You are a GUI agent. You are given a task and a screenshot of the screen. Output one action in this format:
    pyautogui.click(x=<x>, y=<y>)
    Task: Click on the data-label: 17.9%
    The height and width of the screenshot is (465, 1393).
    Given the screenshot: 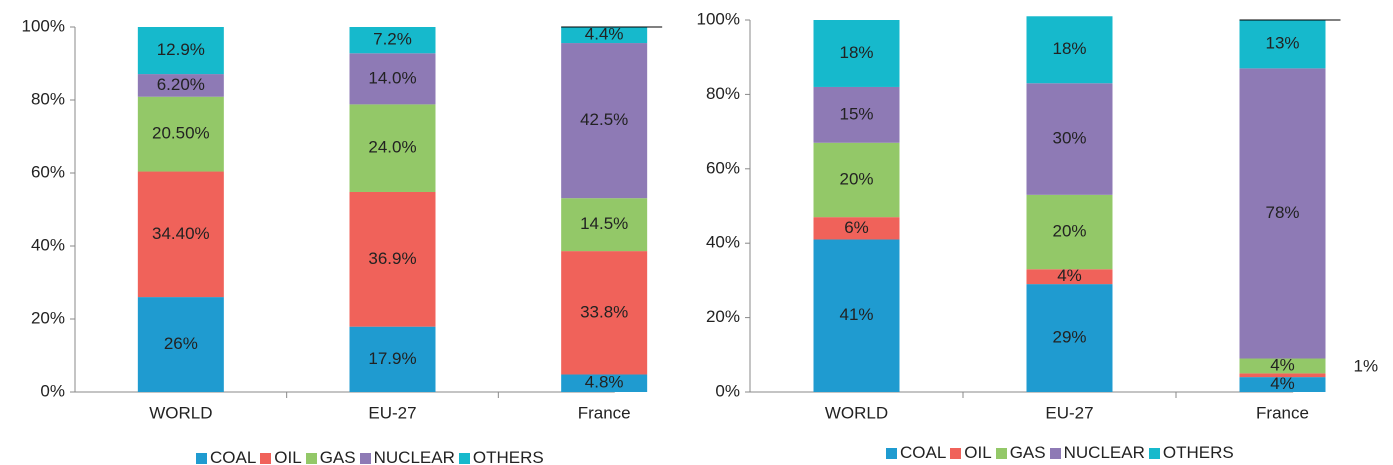 What is the action you would take?
    pyautogui.click(x=392, y=358)
    